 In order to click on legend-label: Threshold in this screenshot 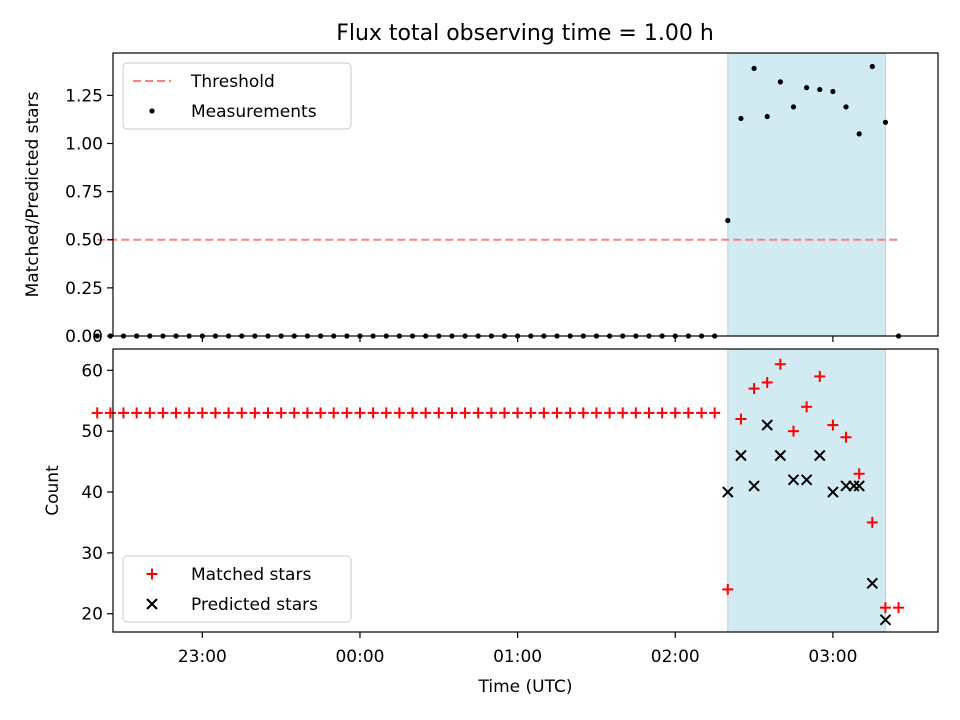, I will do `click(232, 82)`.